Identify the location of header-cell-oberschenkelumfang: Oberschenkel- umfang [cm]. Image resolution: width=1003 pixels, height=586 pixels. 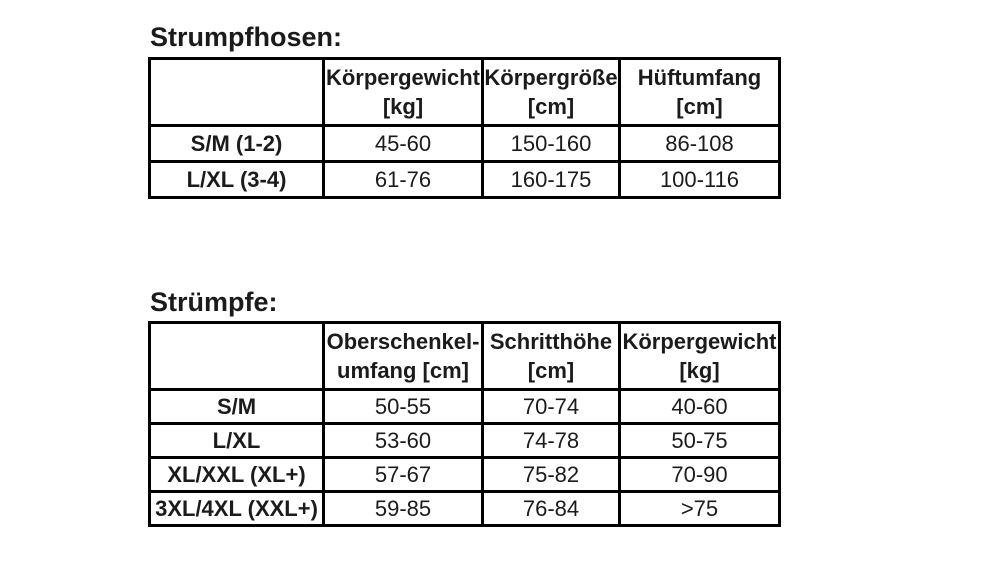
(403, 356).